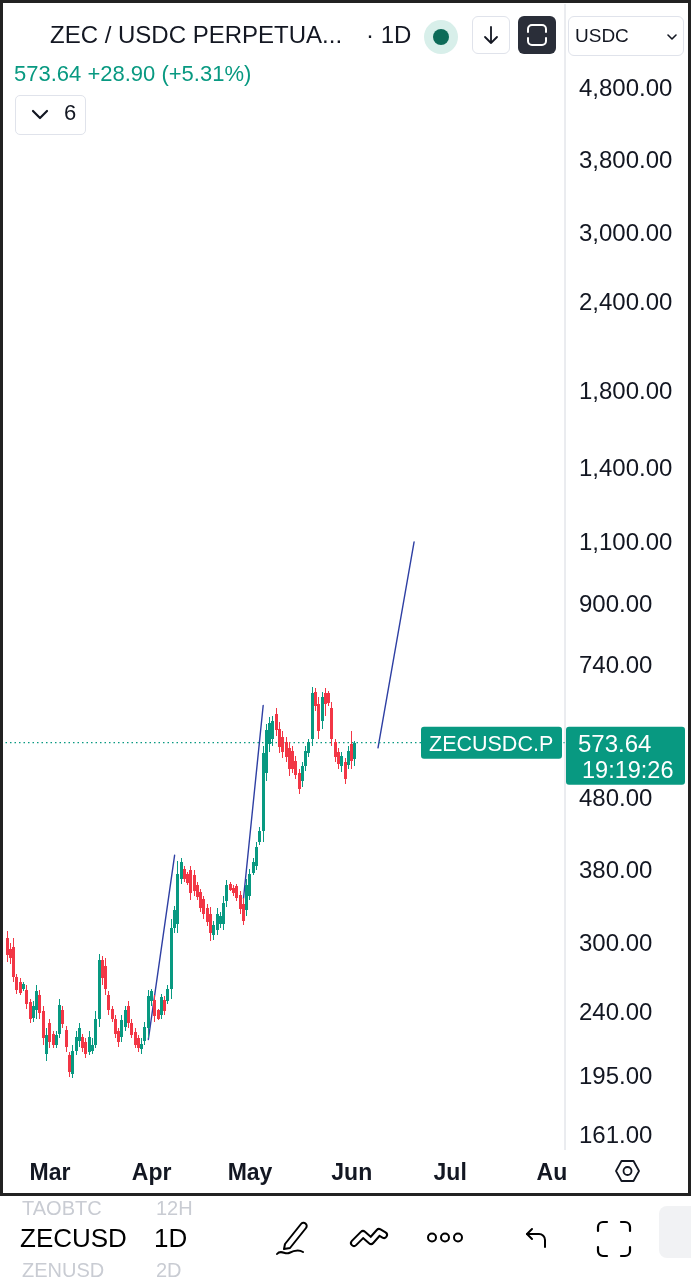 Image resolution: width=691 pixels, height=1280 pixels. What do you see at coordinates (250, 1172) in the screenshot?
I see `x-tick-label: May` at bounding box center [250, 1172].